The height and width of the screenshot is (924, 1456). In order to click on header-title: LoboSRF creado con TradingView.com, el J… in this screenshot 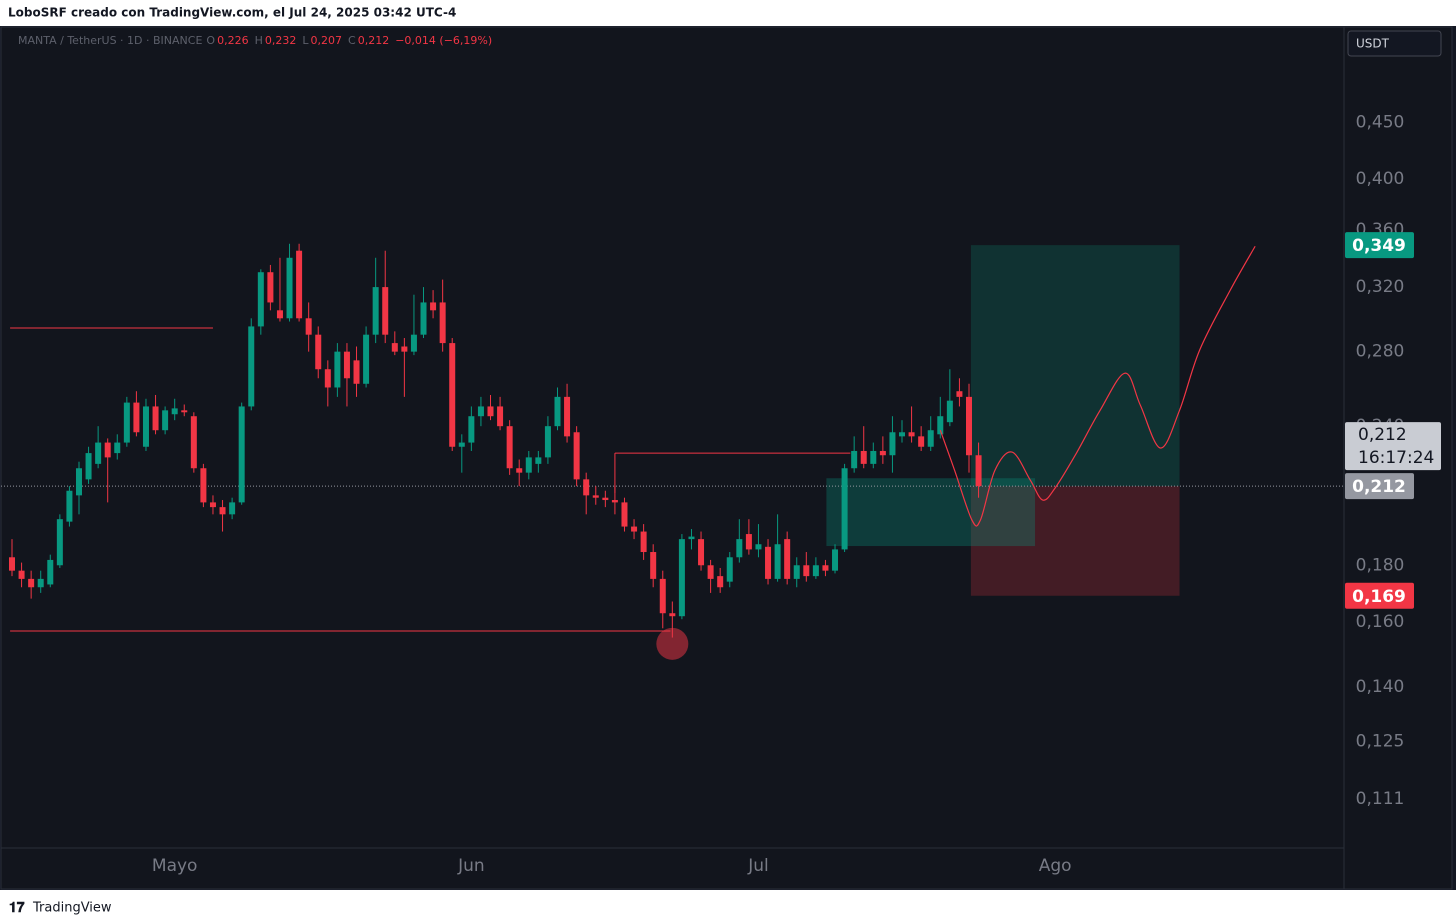, I will do `click(232, 13)`.